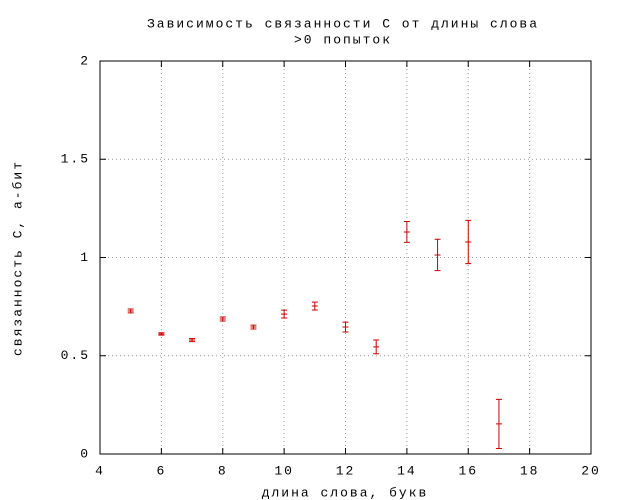 Image resolution: width=625 pixels, height=500 pixels. Describe the element at coordinates (407, 470) in the screenshot. I see `x-tick-label: 14` at that location.